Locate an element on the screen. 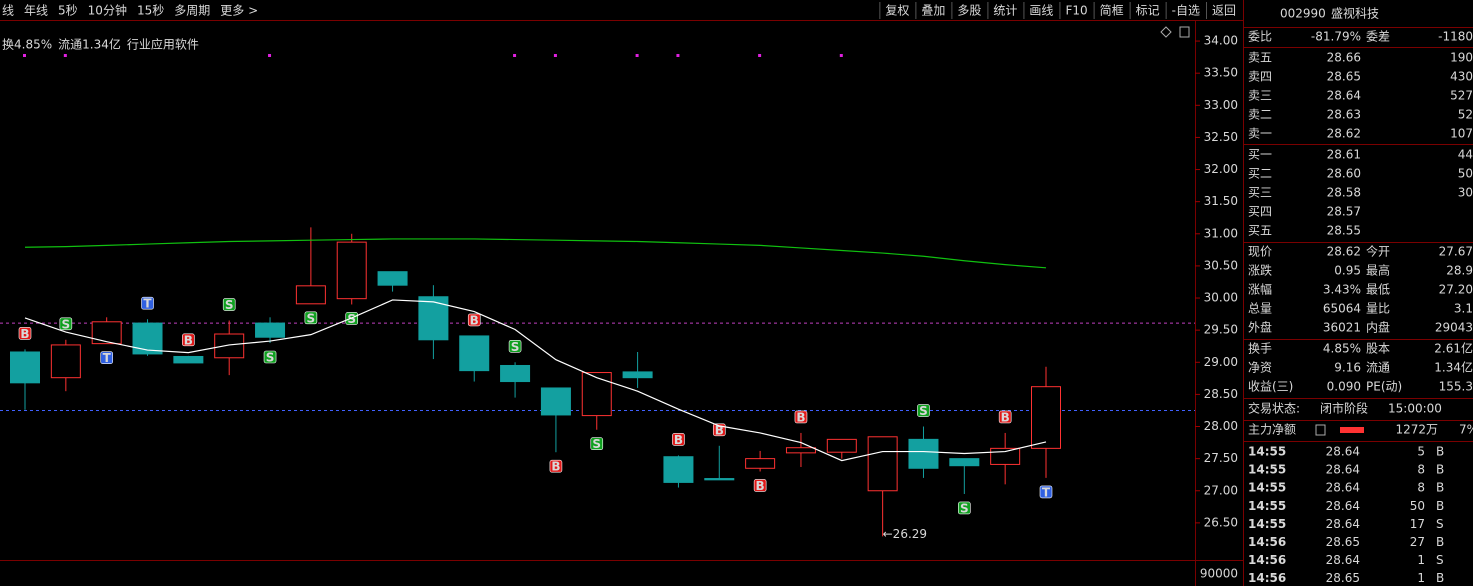  row-value: 36021 is located at coordinates (1342, 328).